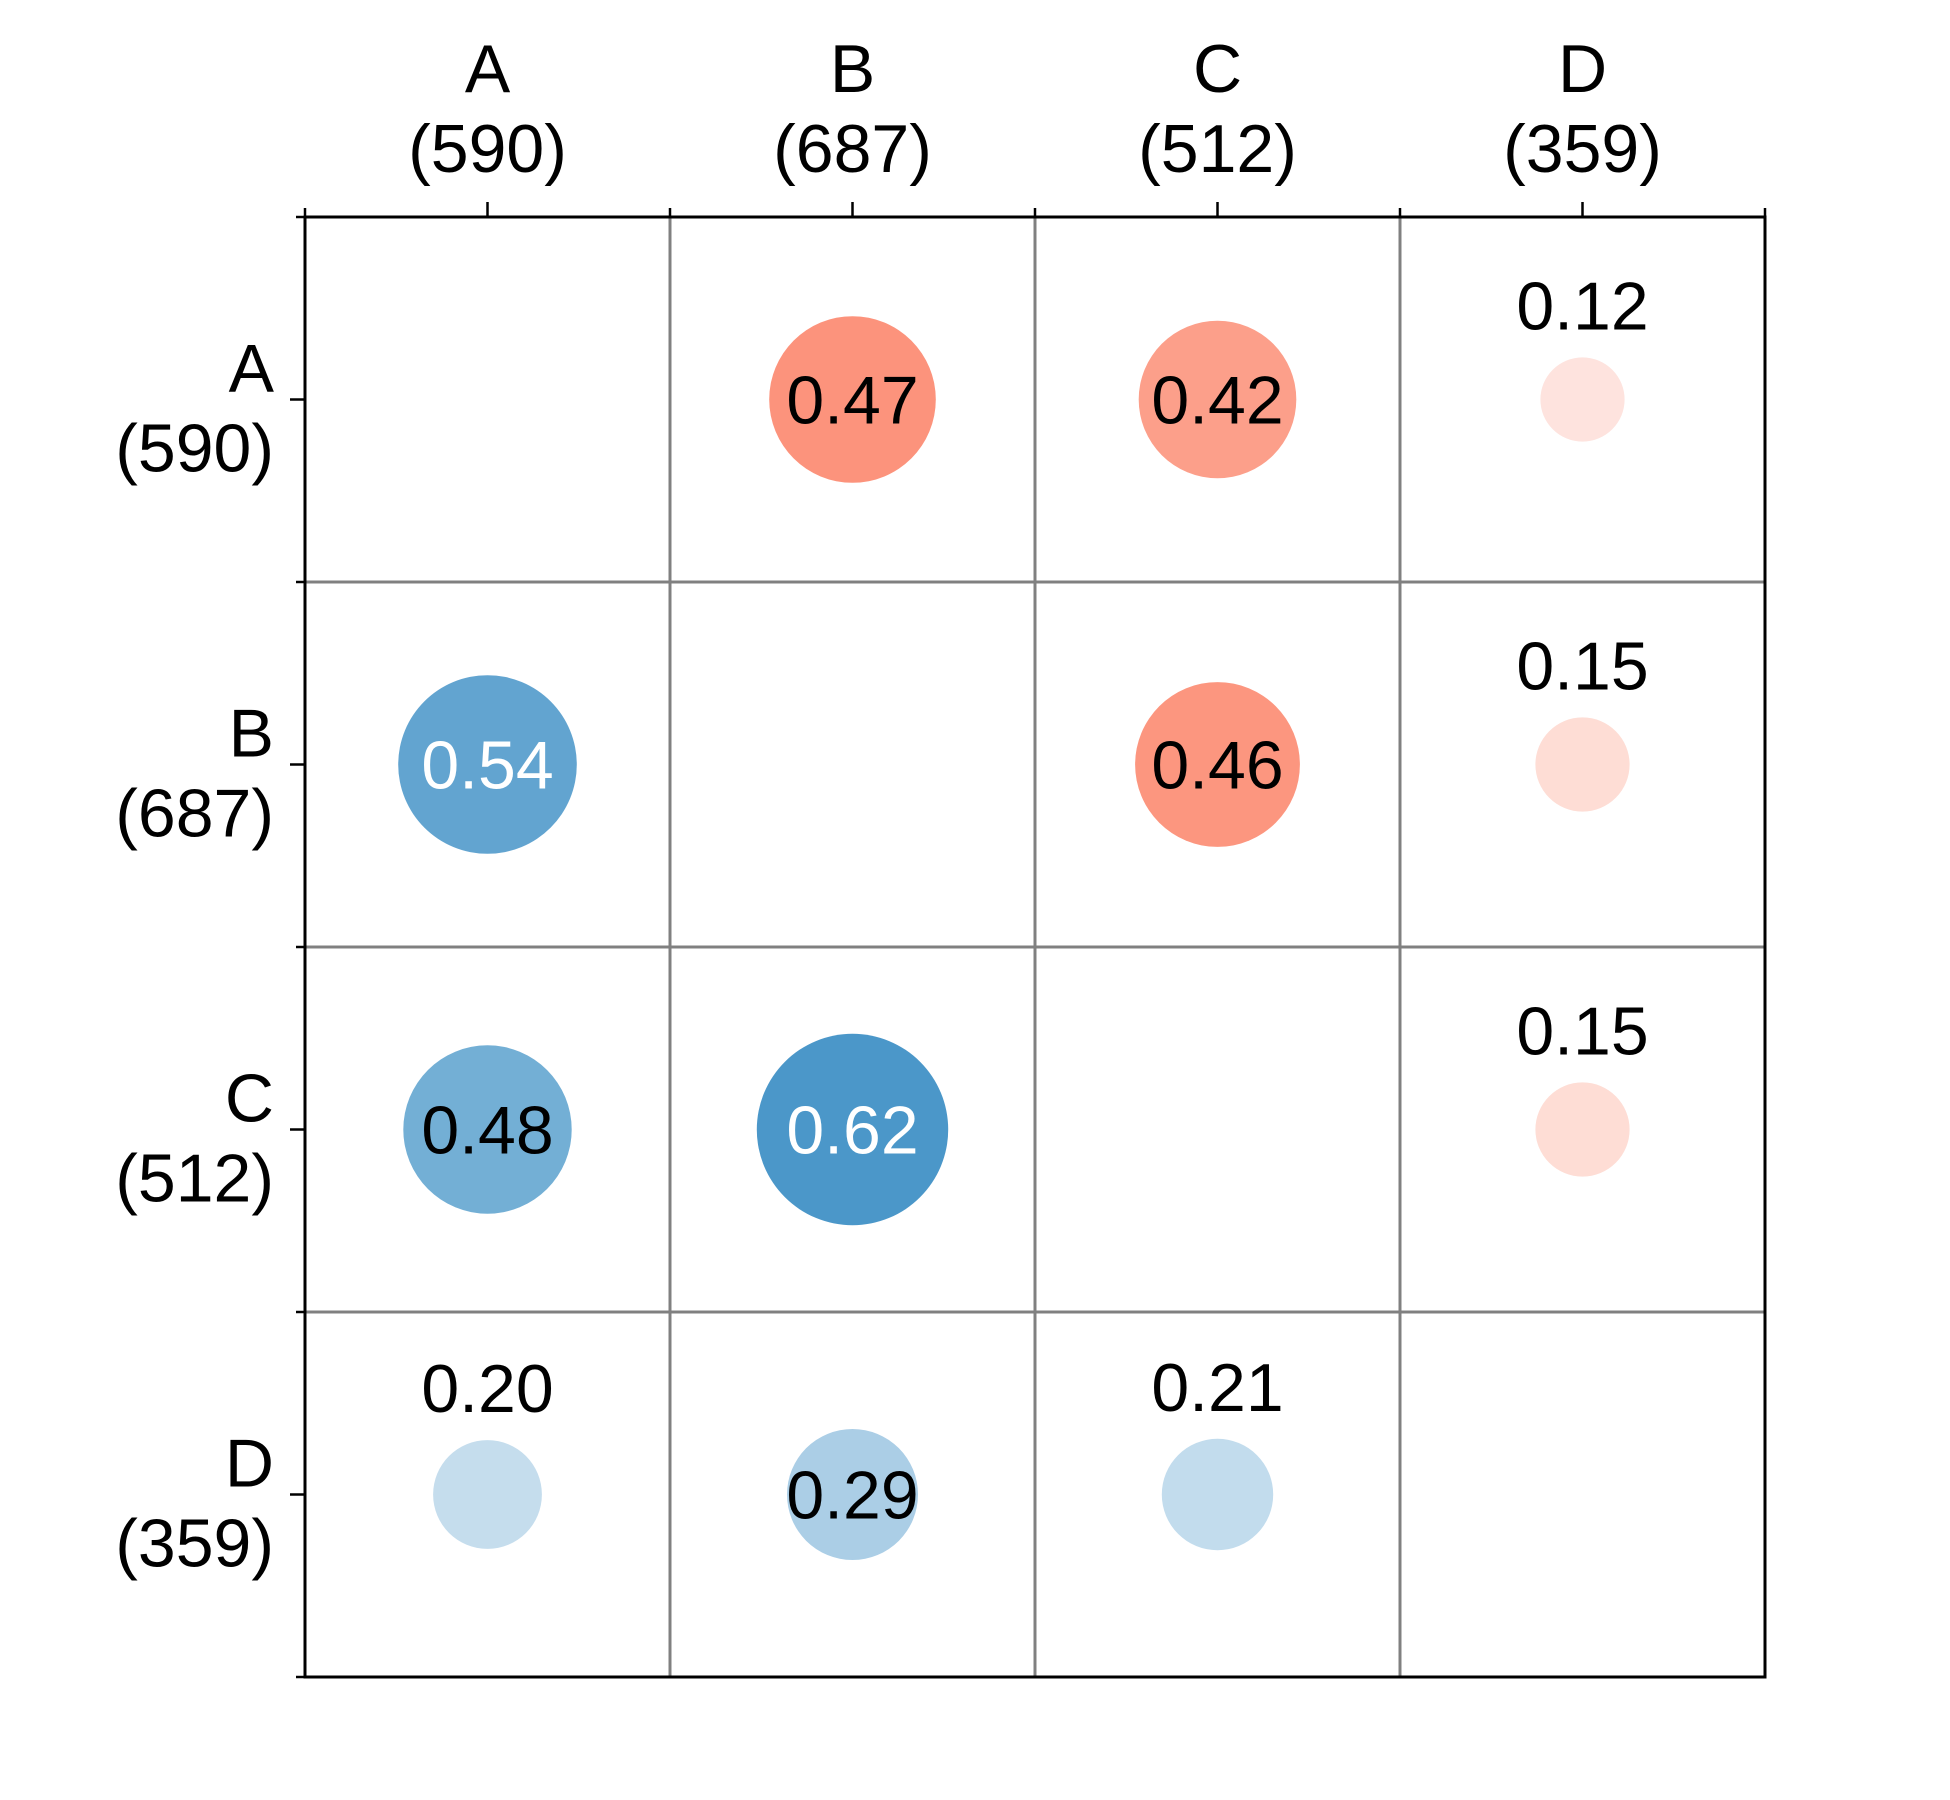 The height and width of the screenshot is (1800, 1950). I want to click on y-tick-label-C: C, so click(249, 1099).